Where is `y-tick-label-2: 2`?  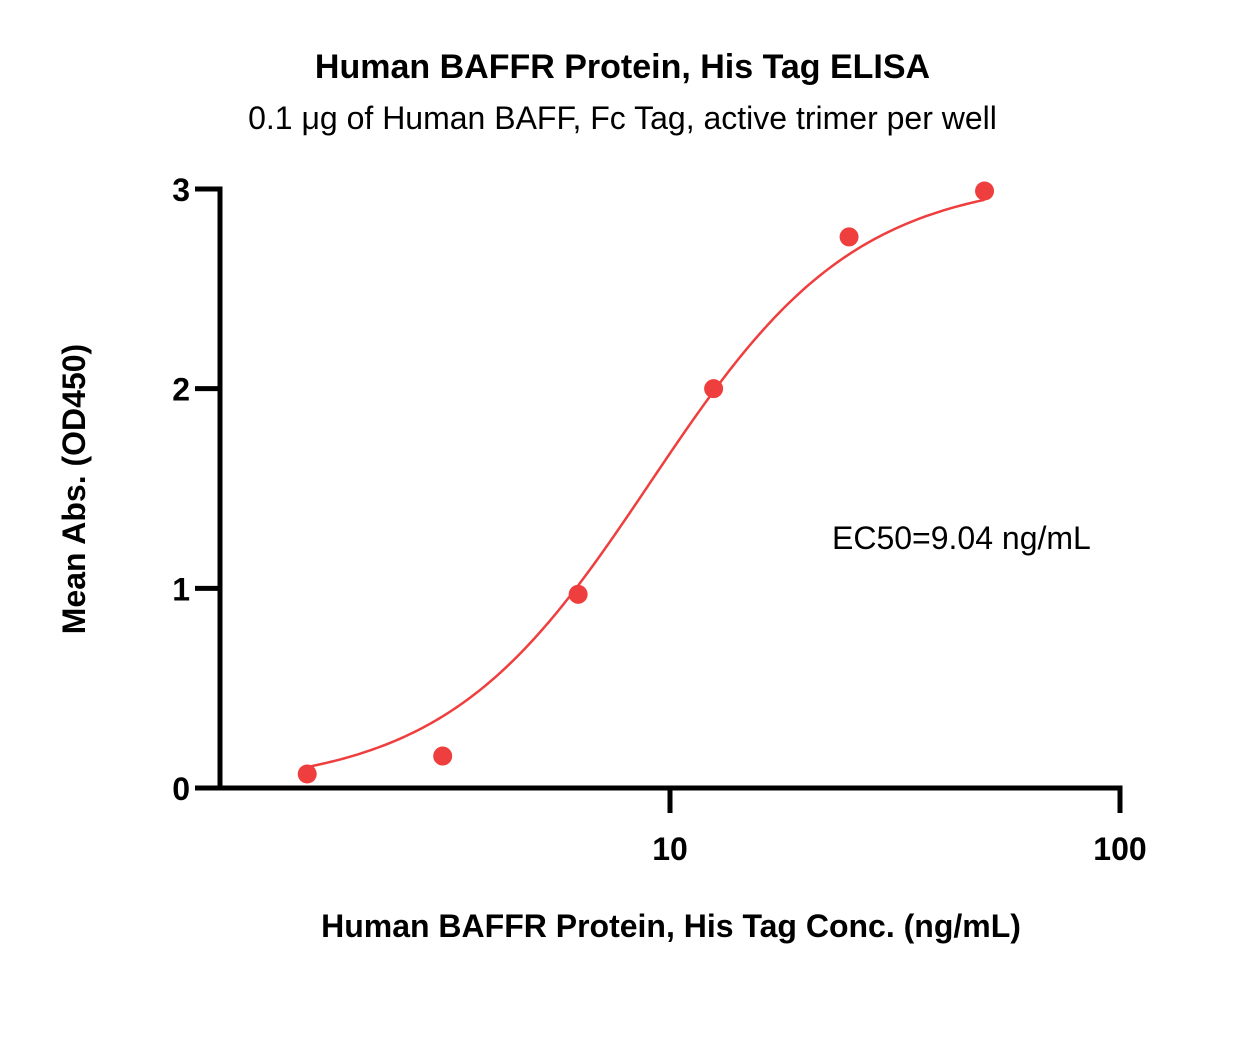
y-tick-label-2: 2 is located at coordinates (181, 390).